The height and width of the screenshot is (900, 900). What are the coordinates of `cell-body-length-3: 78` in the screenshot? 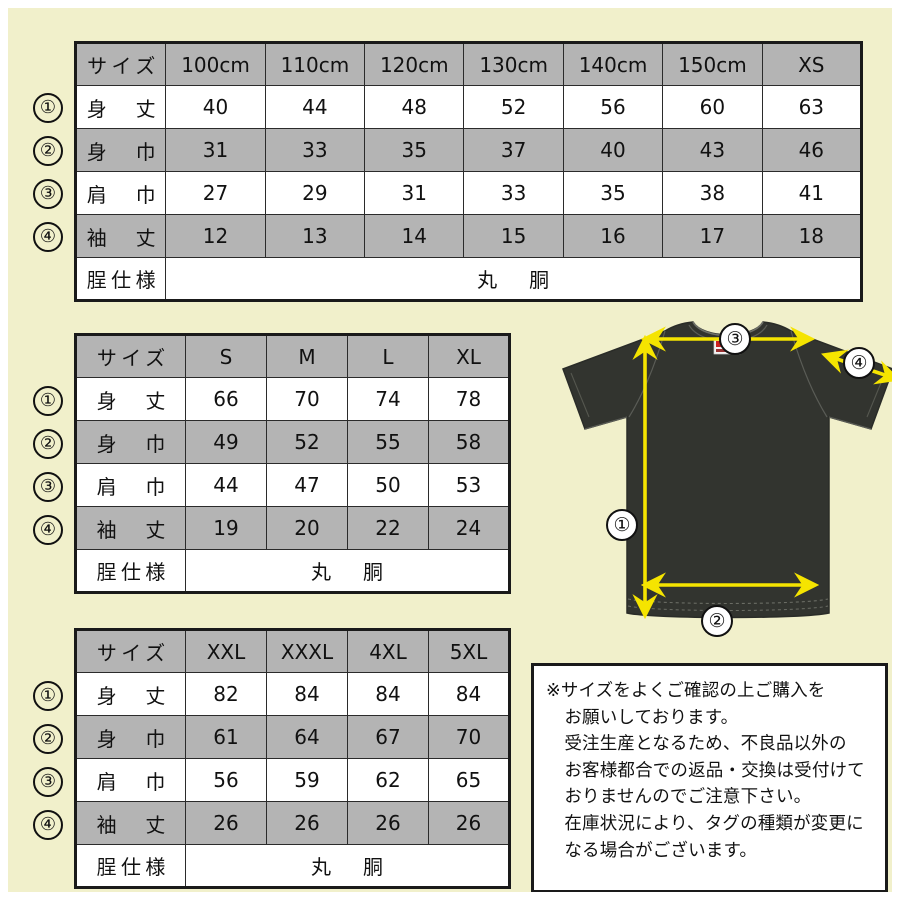 It's located at (469, 399).